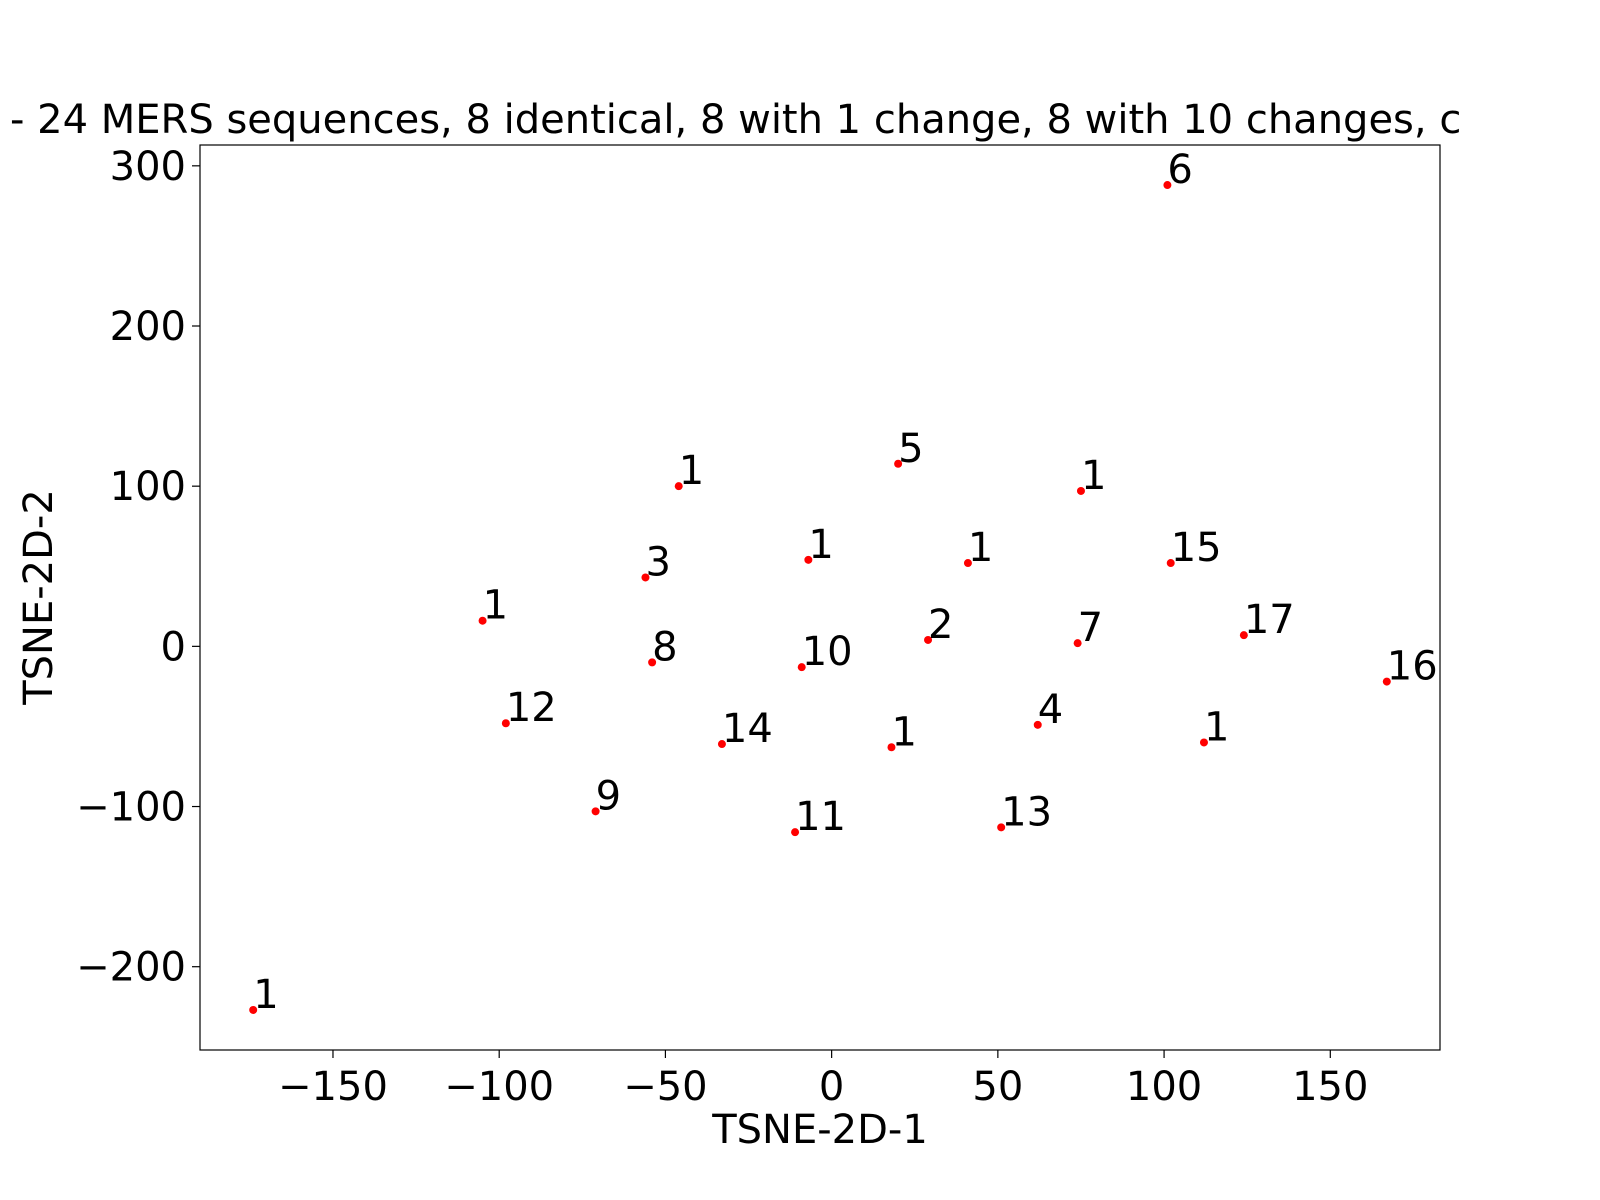 The width and height of the screenshot is (1600, 1200). I want to click on data-point-label: 10, so click(827, 652).